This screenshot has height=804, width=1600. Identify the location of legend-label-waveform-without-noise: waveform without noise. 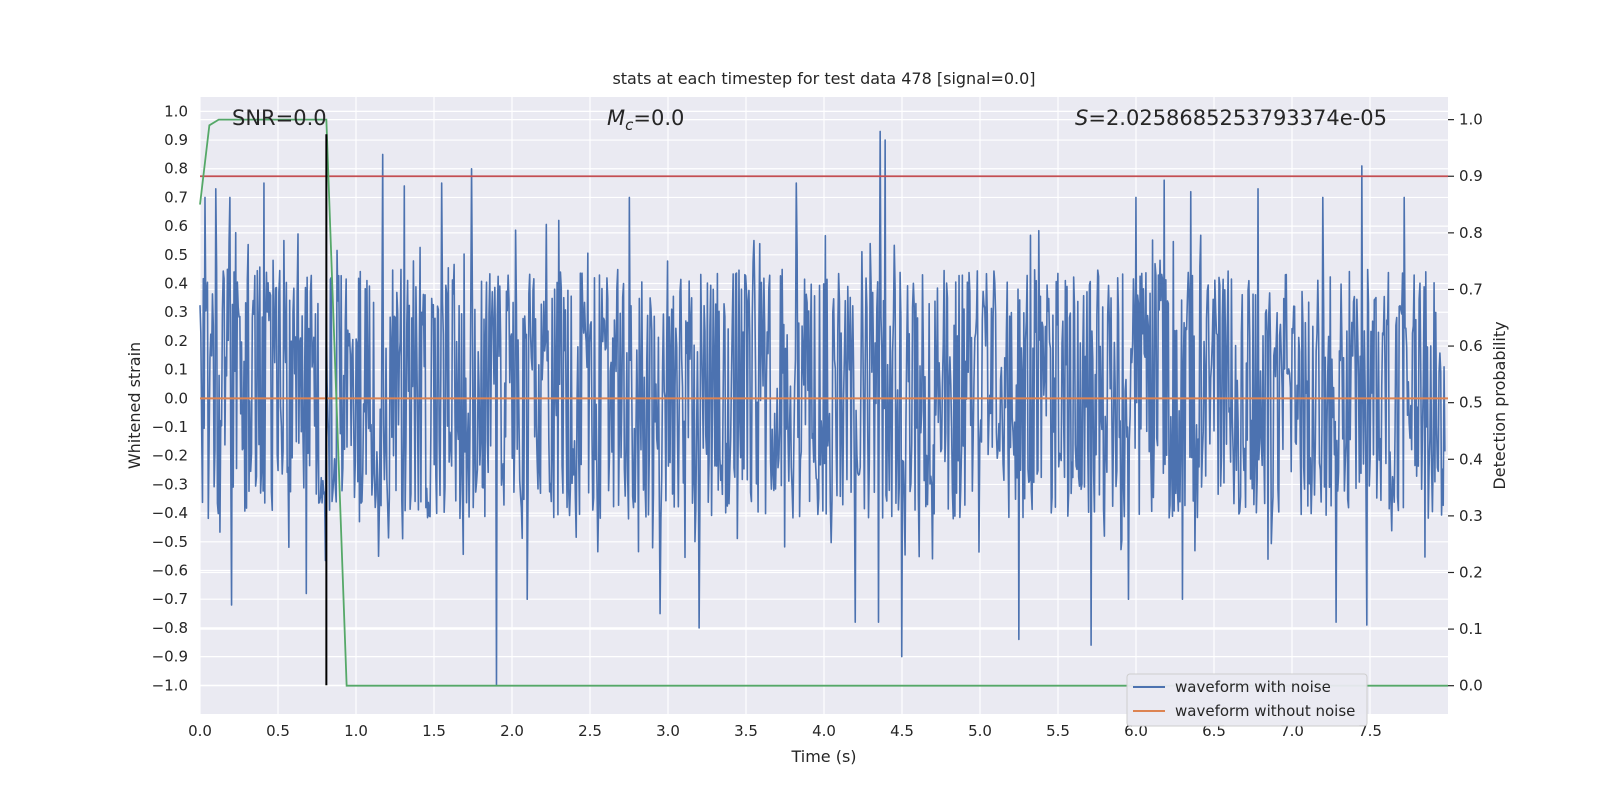
(1265, 711).